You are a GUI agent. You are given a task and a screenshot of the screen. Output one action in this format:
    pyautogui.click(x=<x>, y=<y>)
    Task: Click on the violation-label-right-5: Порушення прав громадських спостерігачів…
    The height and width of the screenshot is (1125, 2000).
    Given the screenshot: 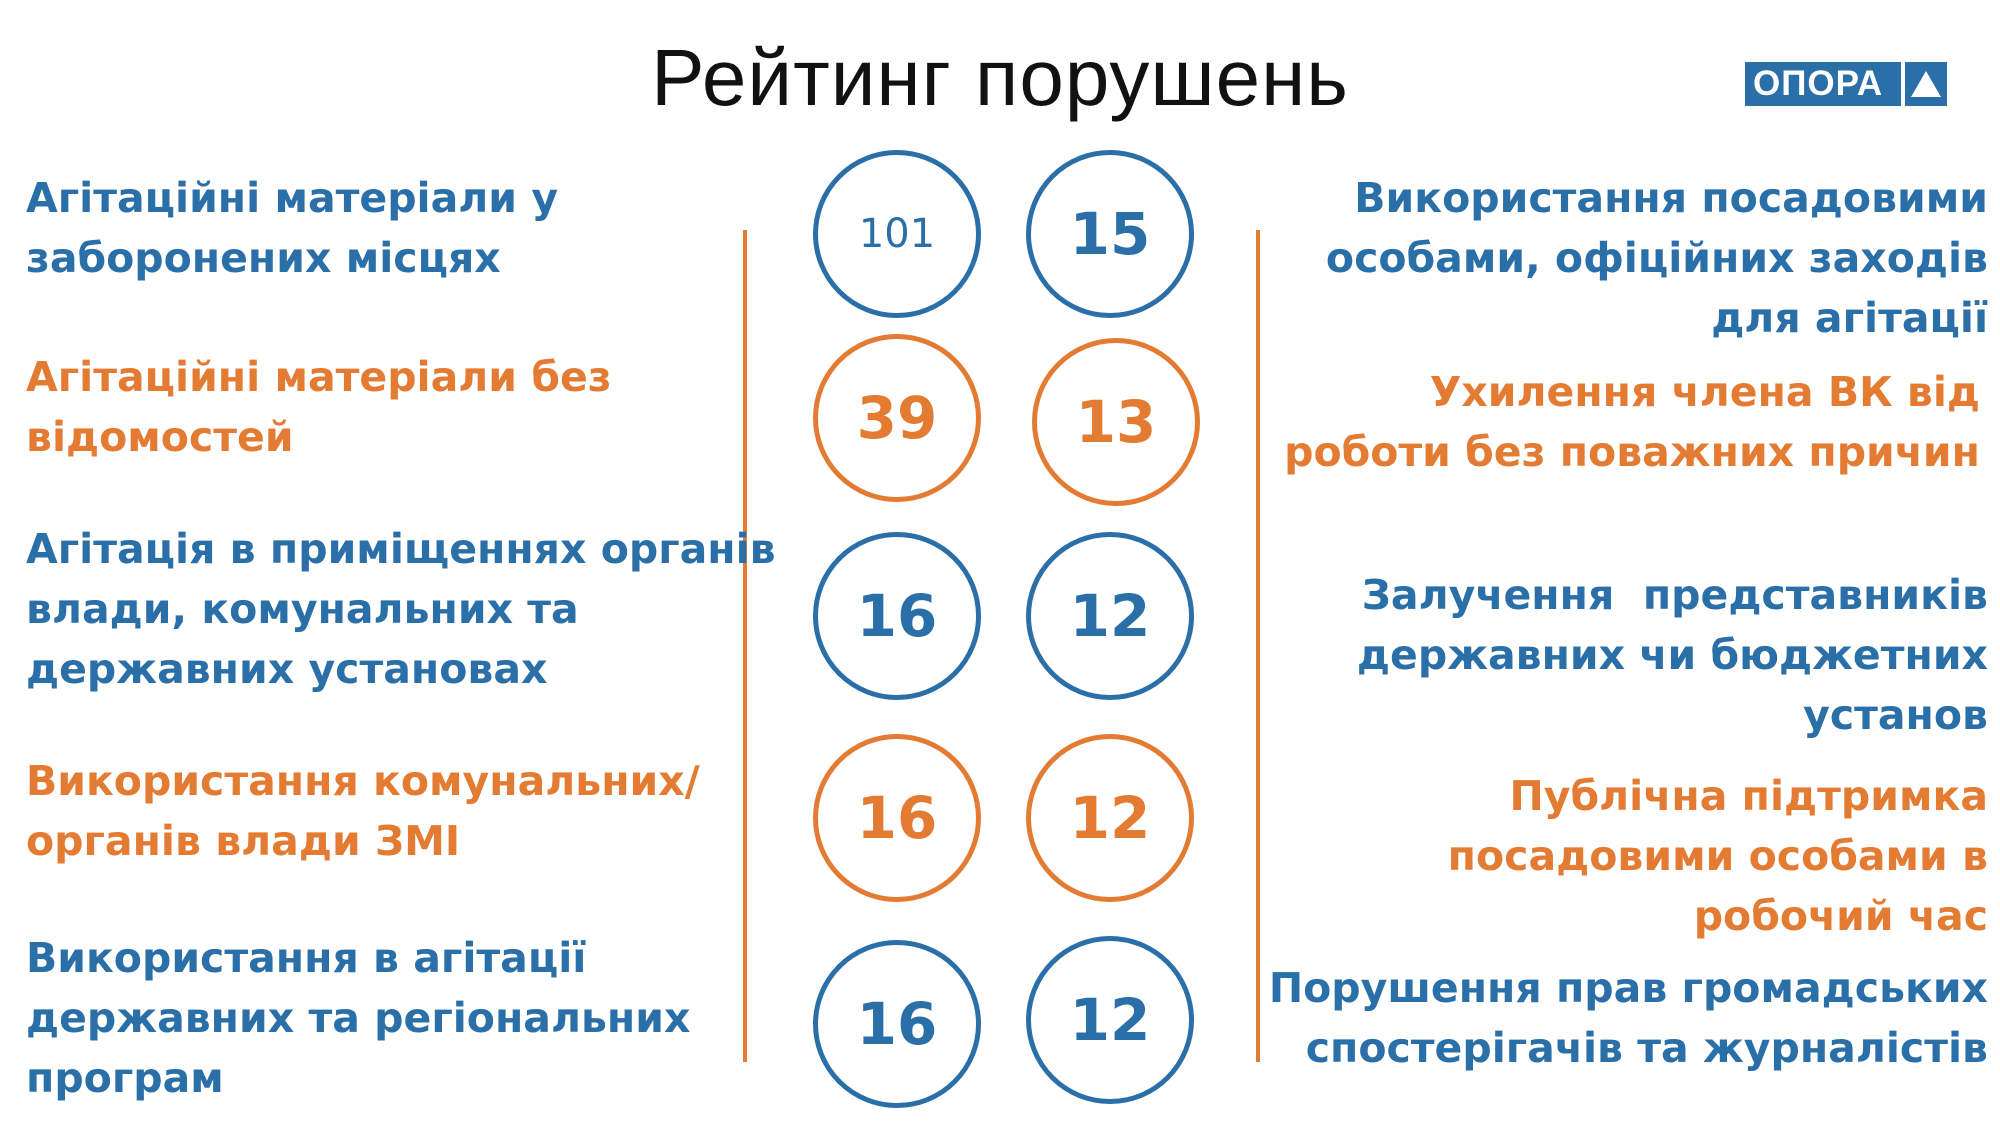 What is the action you would take?
    pyautogui.click(x=1628, y=1018)
    